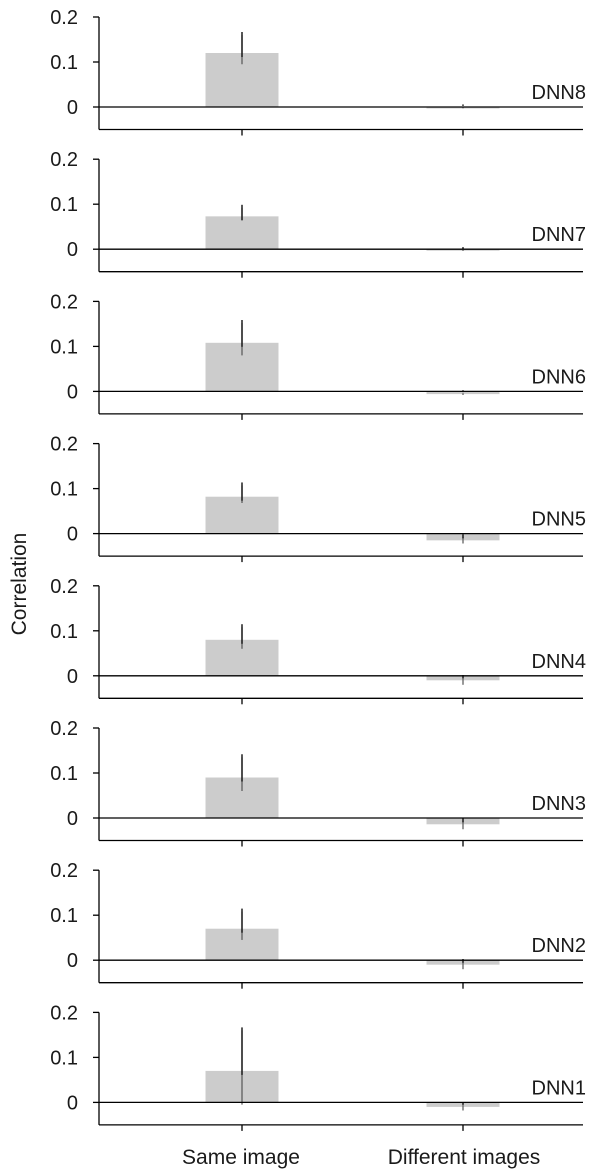  What do you see at coordinates (241, 1157) in the screenshot?
I see `x-category-label: Same image` at bounding box center [241, 1157].